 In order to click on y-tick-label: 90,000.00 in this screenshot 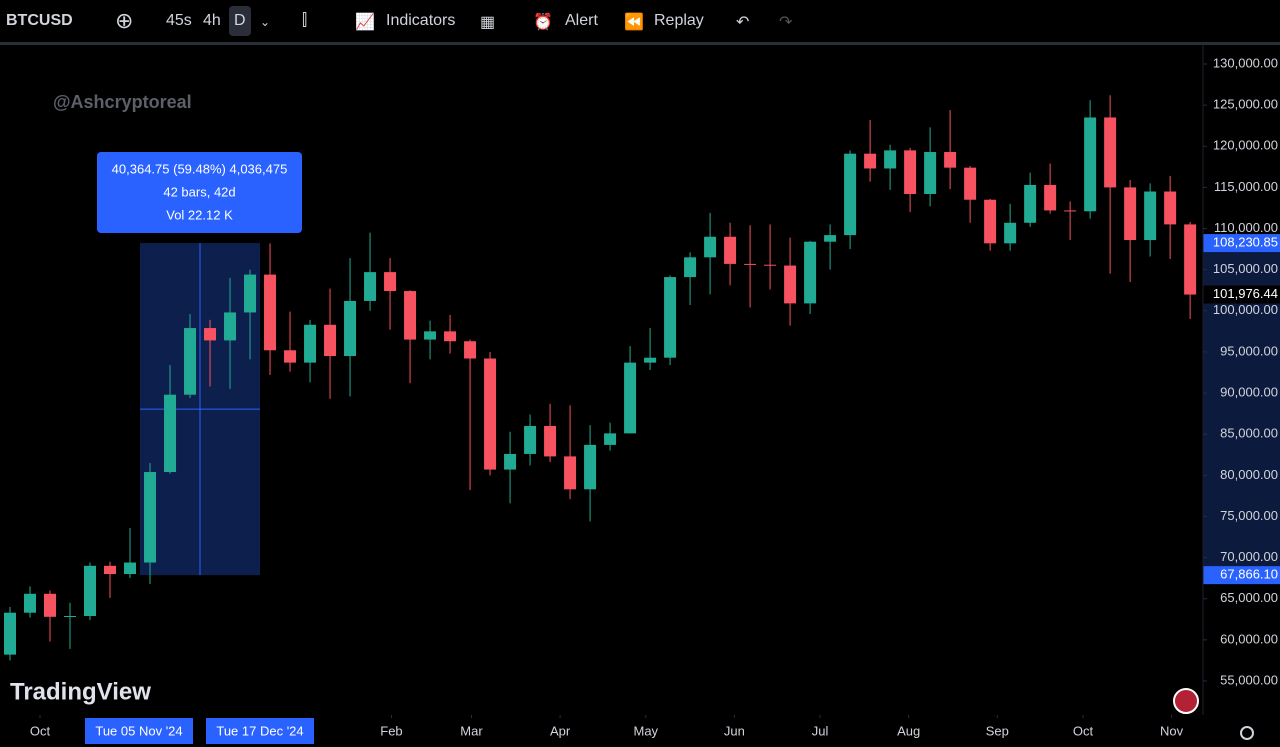, I will do `click(1249, 391)`.